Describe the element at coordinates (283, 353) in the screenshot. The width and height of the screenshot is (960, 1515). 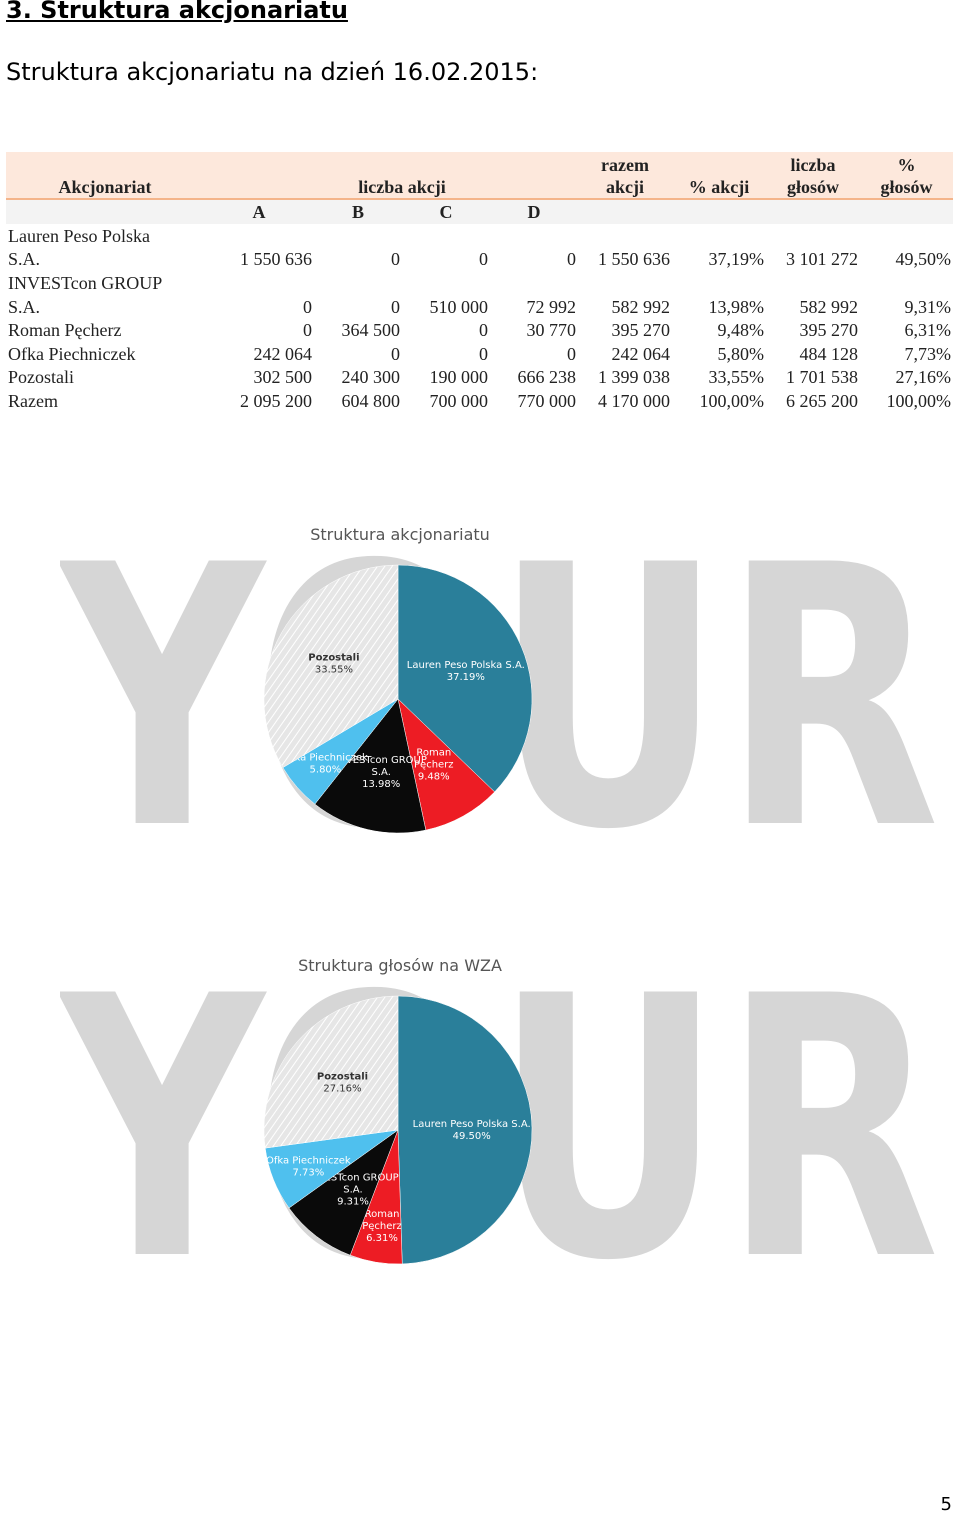
I see `cell-a: 242 064` at that location.